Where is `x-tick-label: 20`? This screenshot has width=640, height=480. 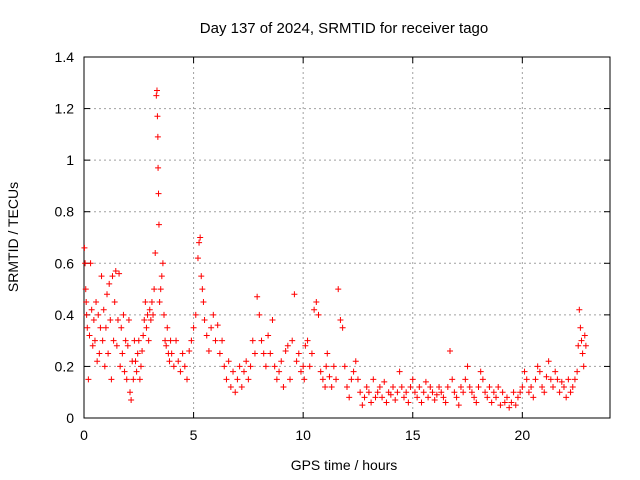 x-tick-label: 20 is located at coordinates (523, 435).